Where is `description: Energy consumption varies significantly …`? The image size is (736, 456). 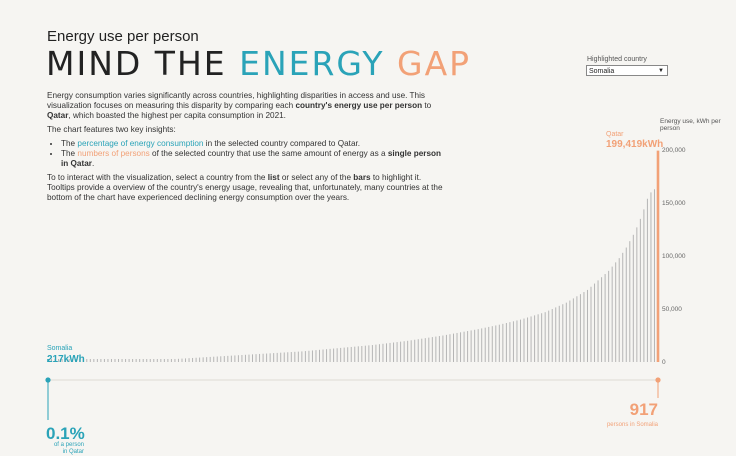
description: Energy consumption varies significantly … is located at coordinates (247, 149).